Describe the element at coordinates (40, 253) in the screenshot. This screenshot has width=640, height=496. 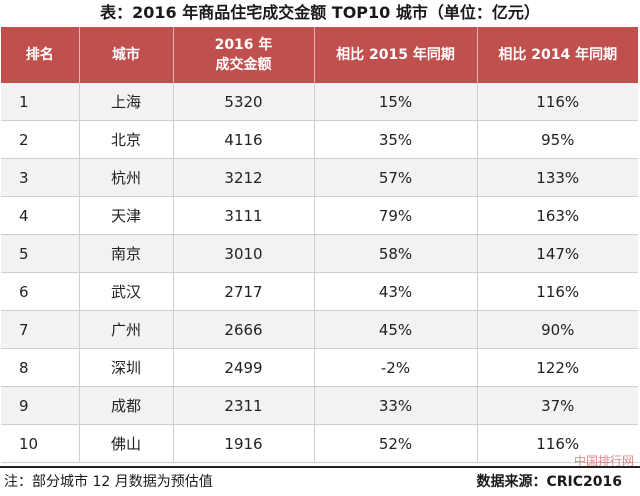
I see `cell-rank: 5` at that location.